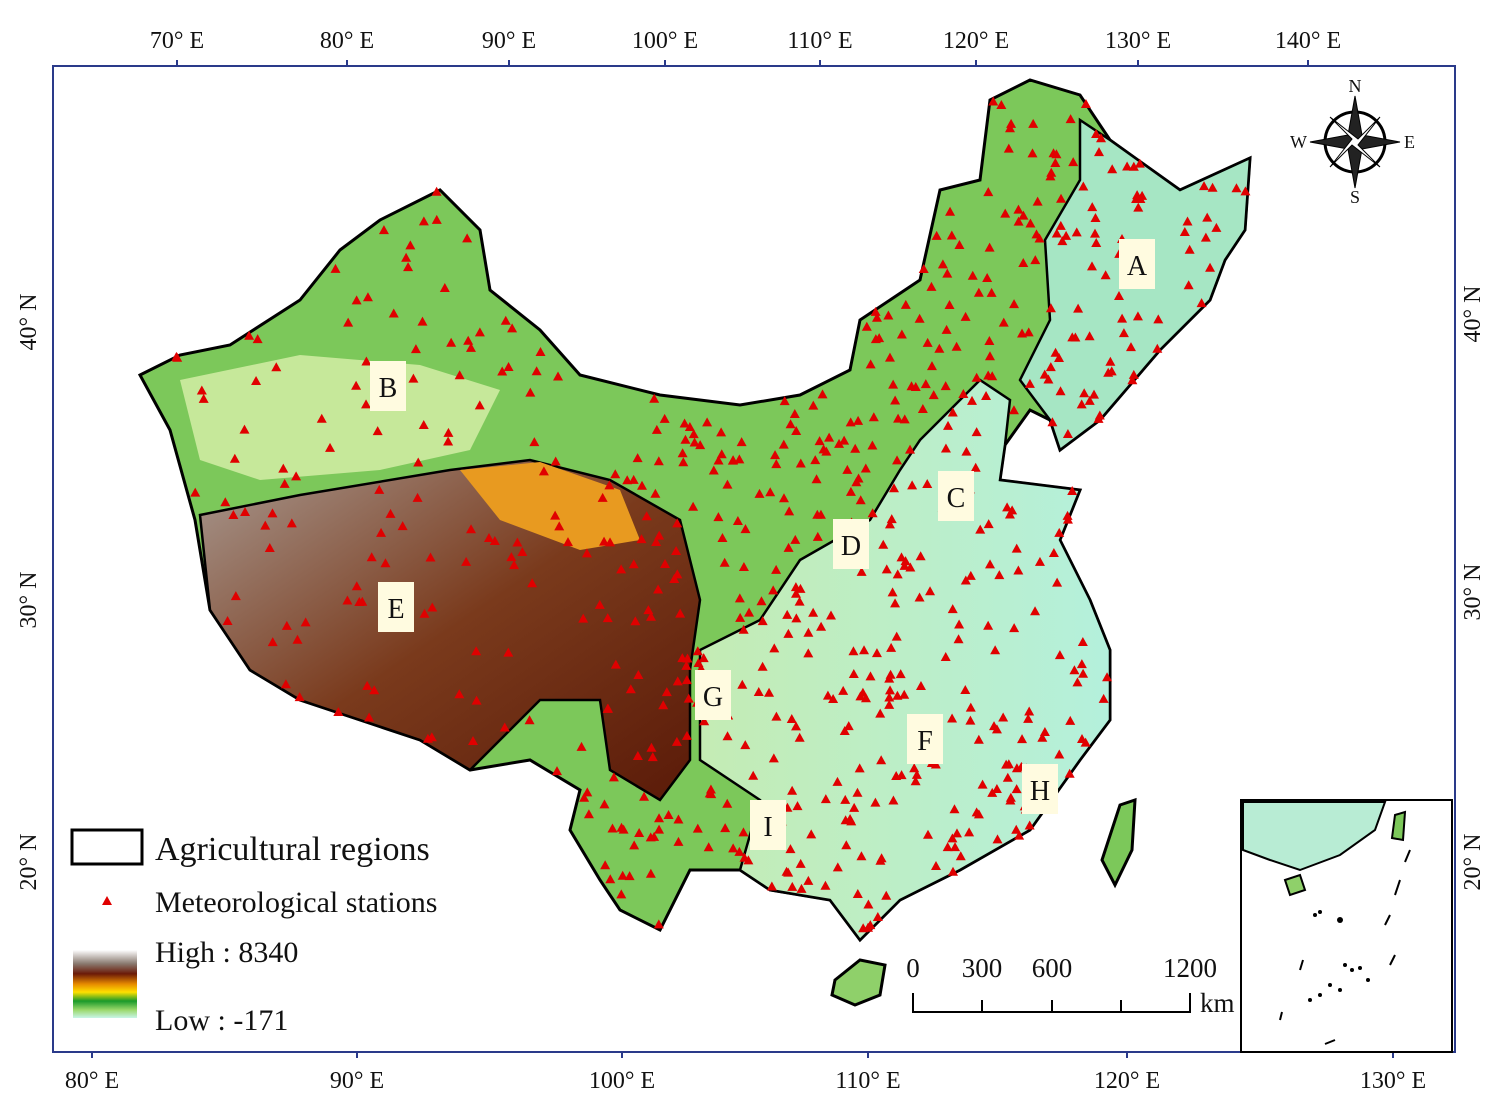  What do you see at coordinates (768, 825) in the screenshot?
I see `region-label-box` at bounding box center [768, 825].